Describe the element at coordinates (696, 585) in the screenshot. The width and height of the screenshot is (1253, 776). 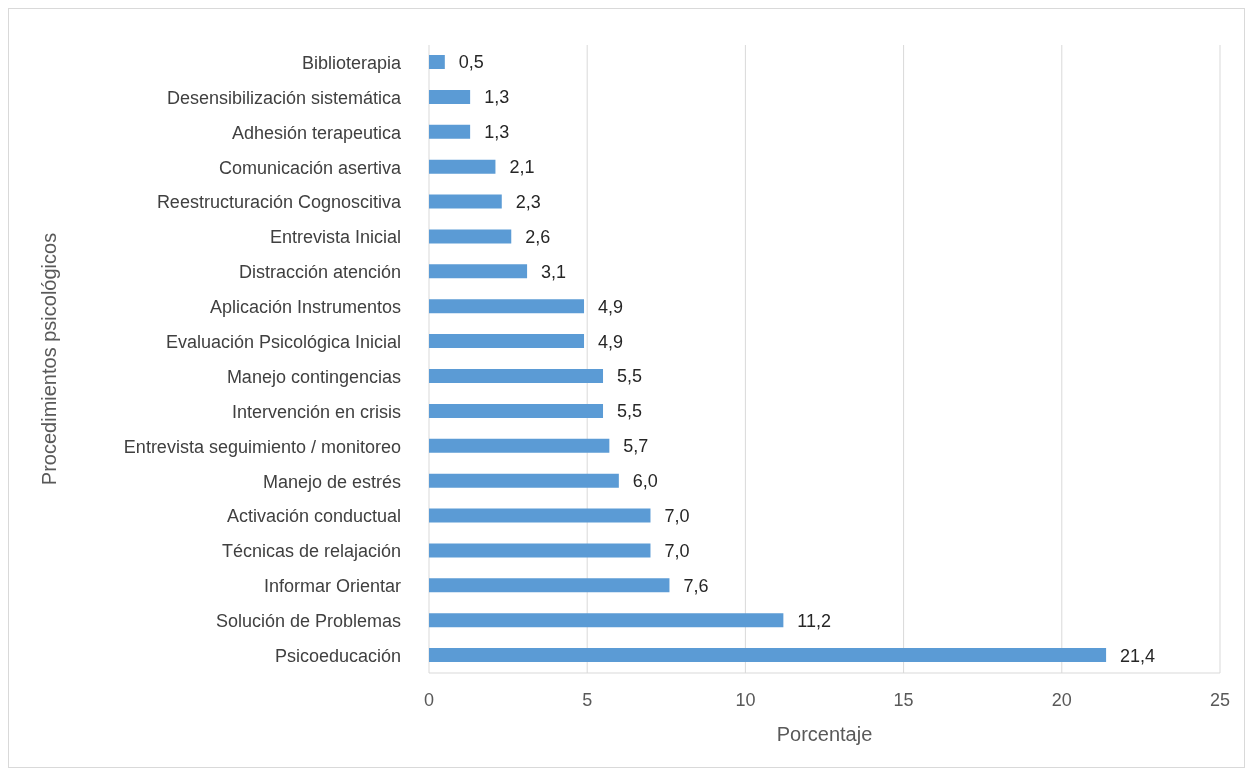
I see `data-label: 7,6` at that location.